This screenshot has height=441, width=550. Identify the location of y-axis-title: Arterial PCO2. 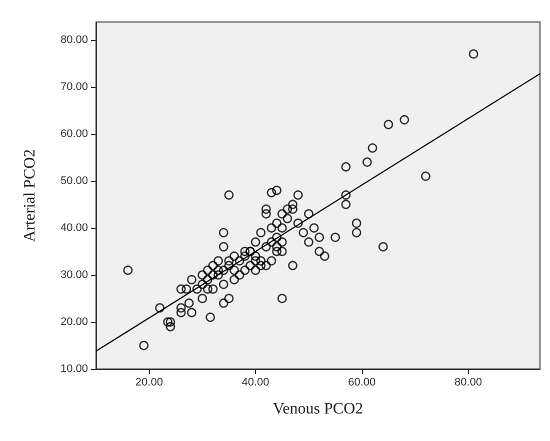
(30, 195).